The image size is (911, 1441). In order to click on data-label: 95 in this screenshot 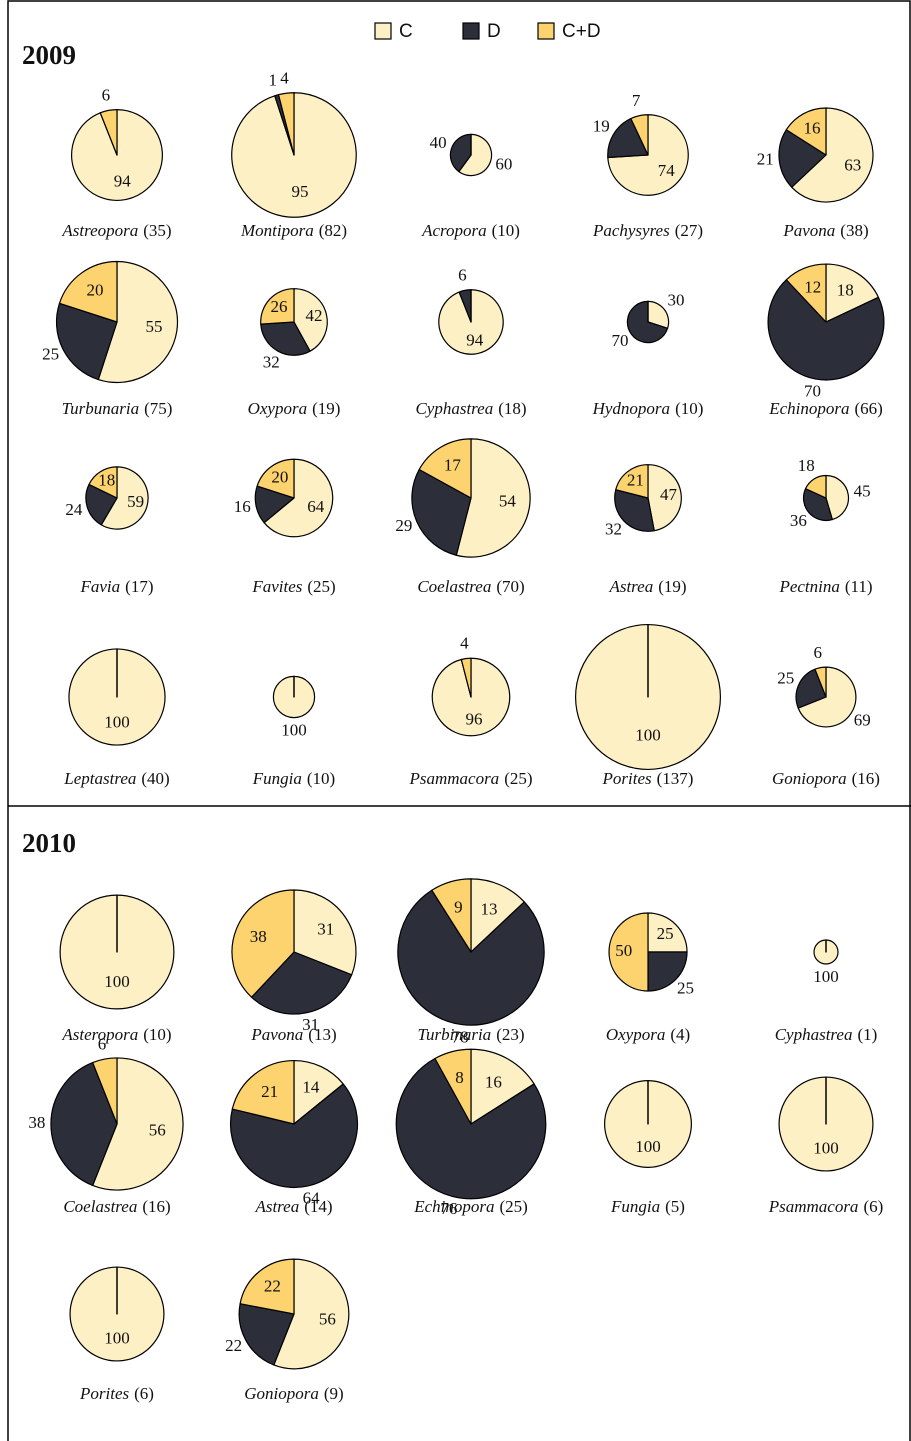, I will do `click(300, 191)`.